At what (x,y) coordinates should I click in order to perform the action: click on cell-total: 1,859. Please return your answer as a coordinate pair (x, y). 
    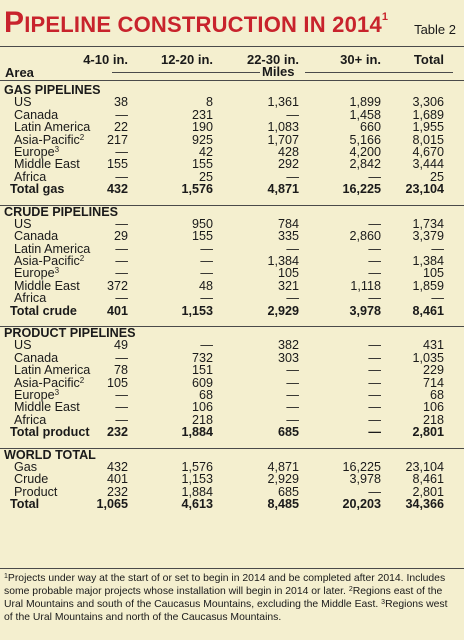
    Looking at the image, I should click on (428, 285).